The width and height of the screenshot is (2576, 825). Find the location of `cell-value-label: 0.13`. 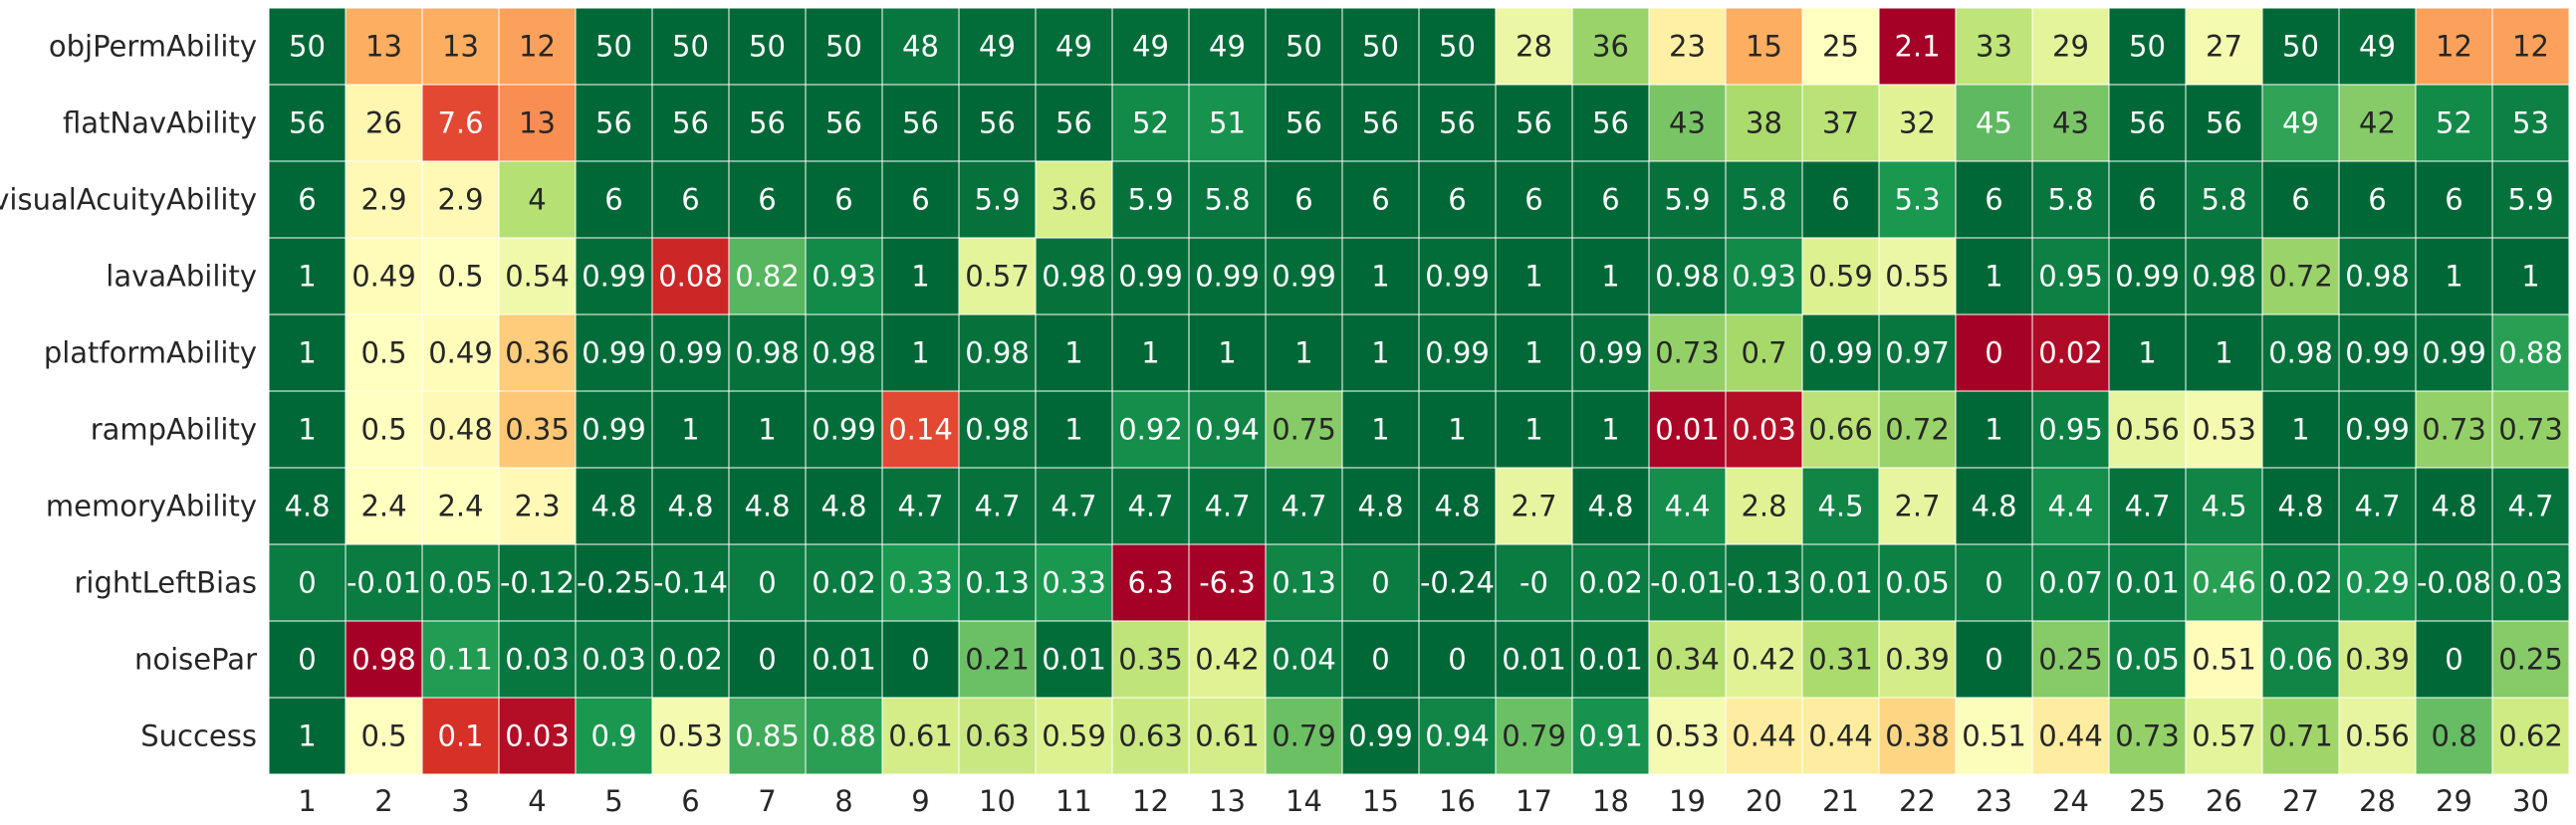

cell-value-label: 0.13 is located at coordinates (1304, 583).